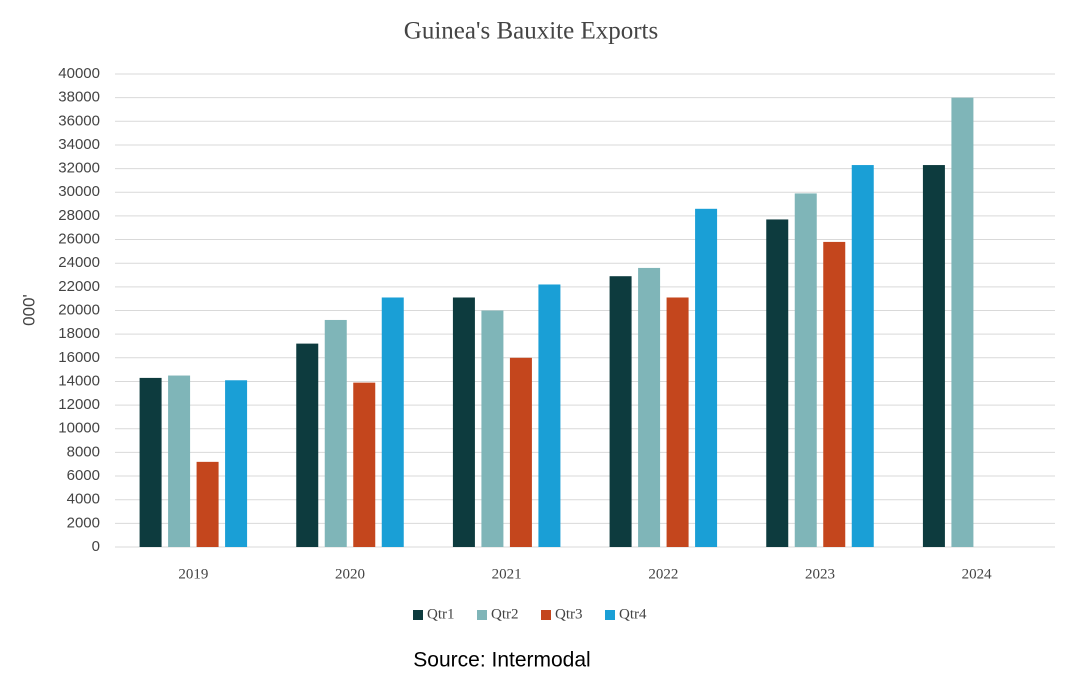  Describe the element at coordinates (79, 215) in the screenshot. I see `y-tick-label: 28000` at that location.